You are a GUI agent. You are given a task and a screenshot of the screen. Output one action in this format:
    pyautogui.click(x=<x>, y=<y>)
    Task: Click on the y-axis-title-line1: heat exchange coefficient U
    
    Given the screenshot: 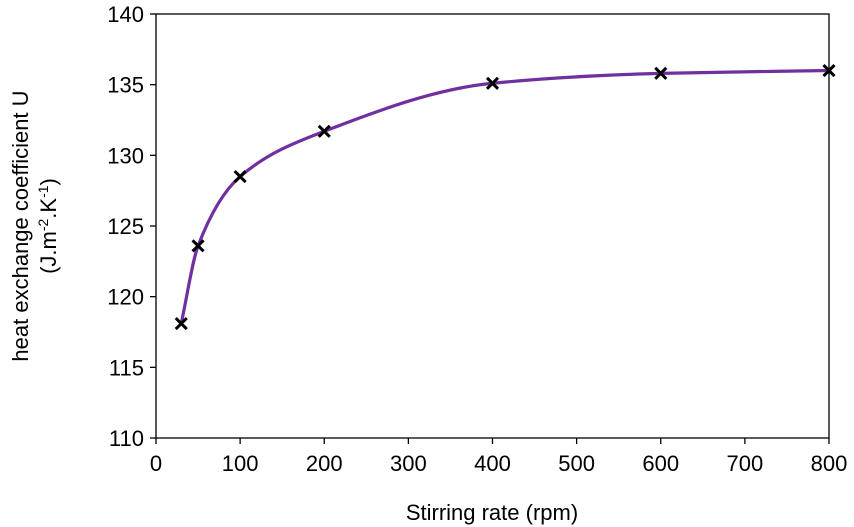 What is the action you would take?
    pyautogui.click(x=20, y=225)
    